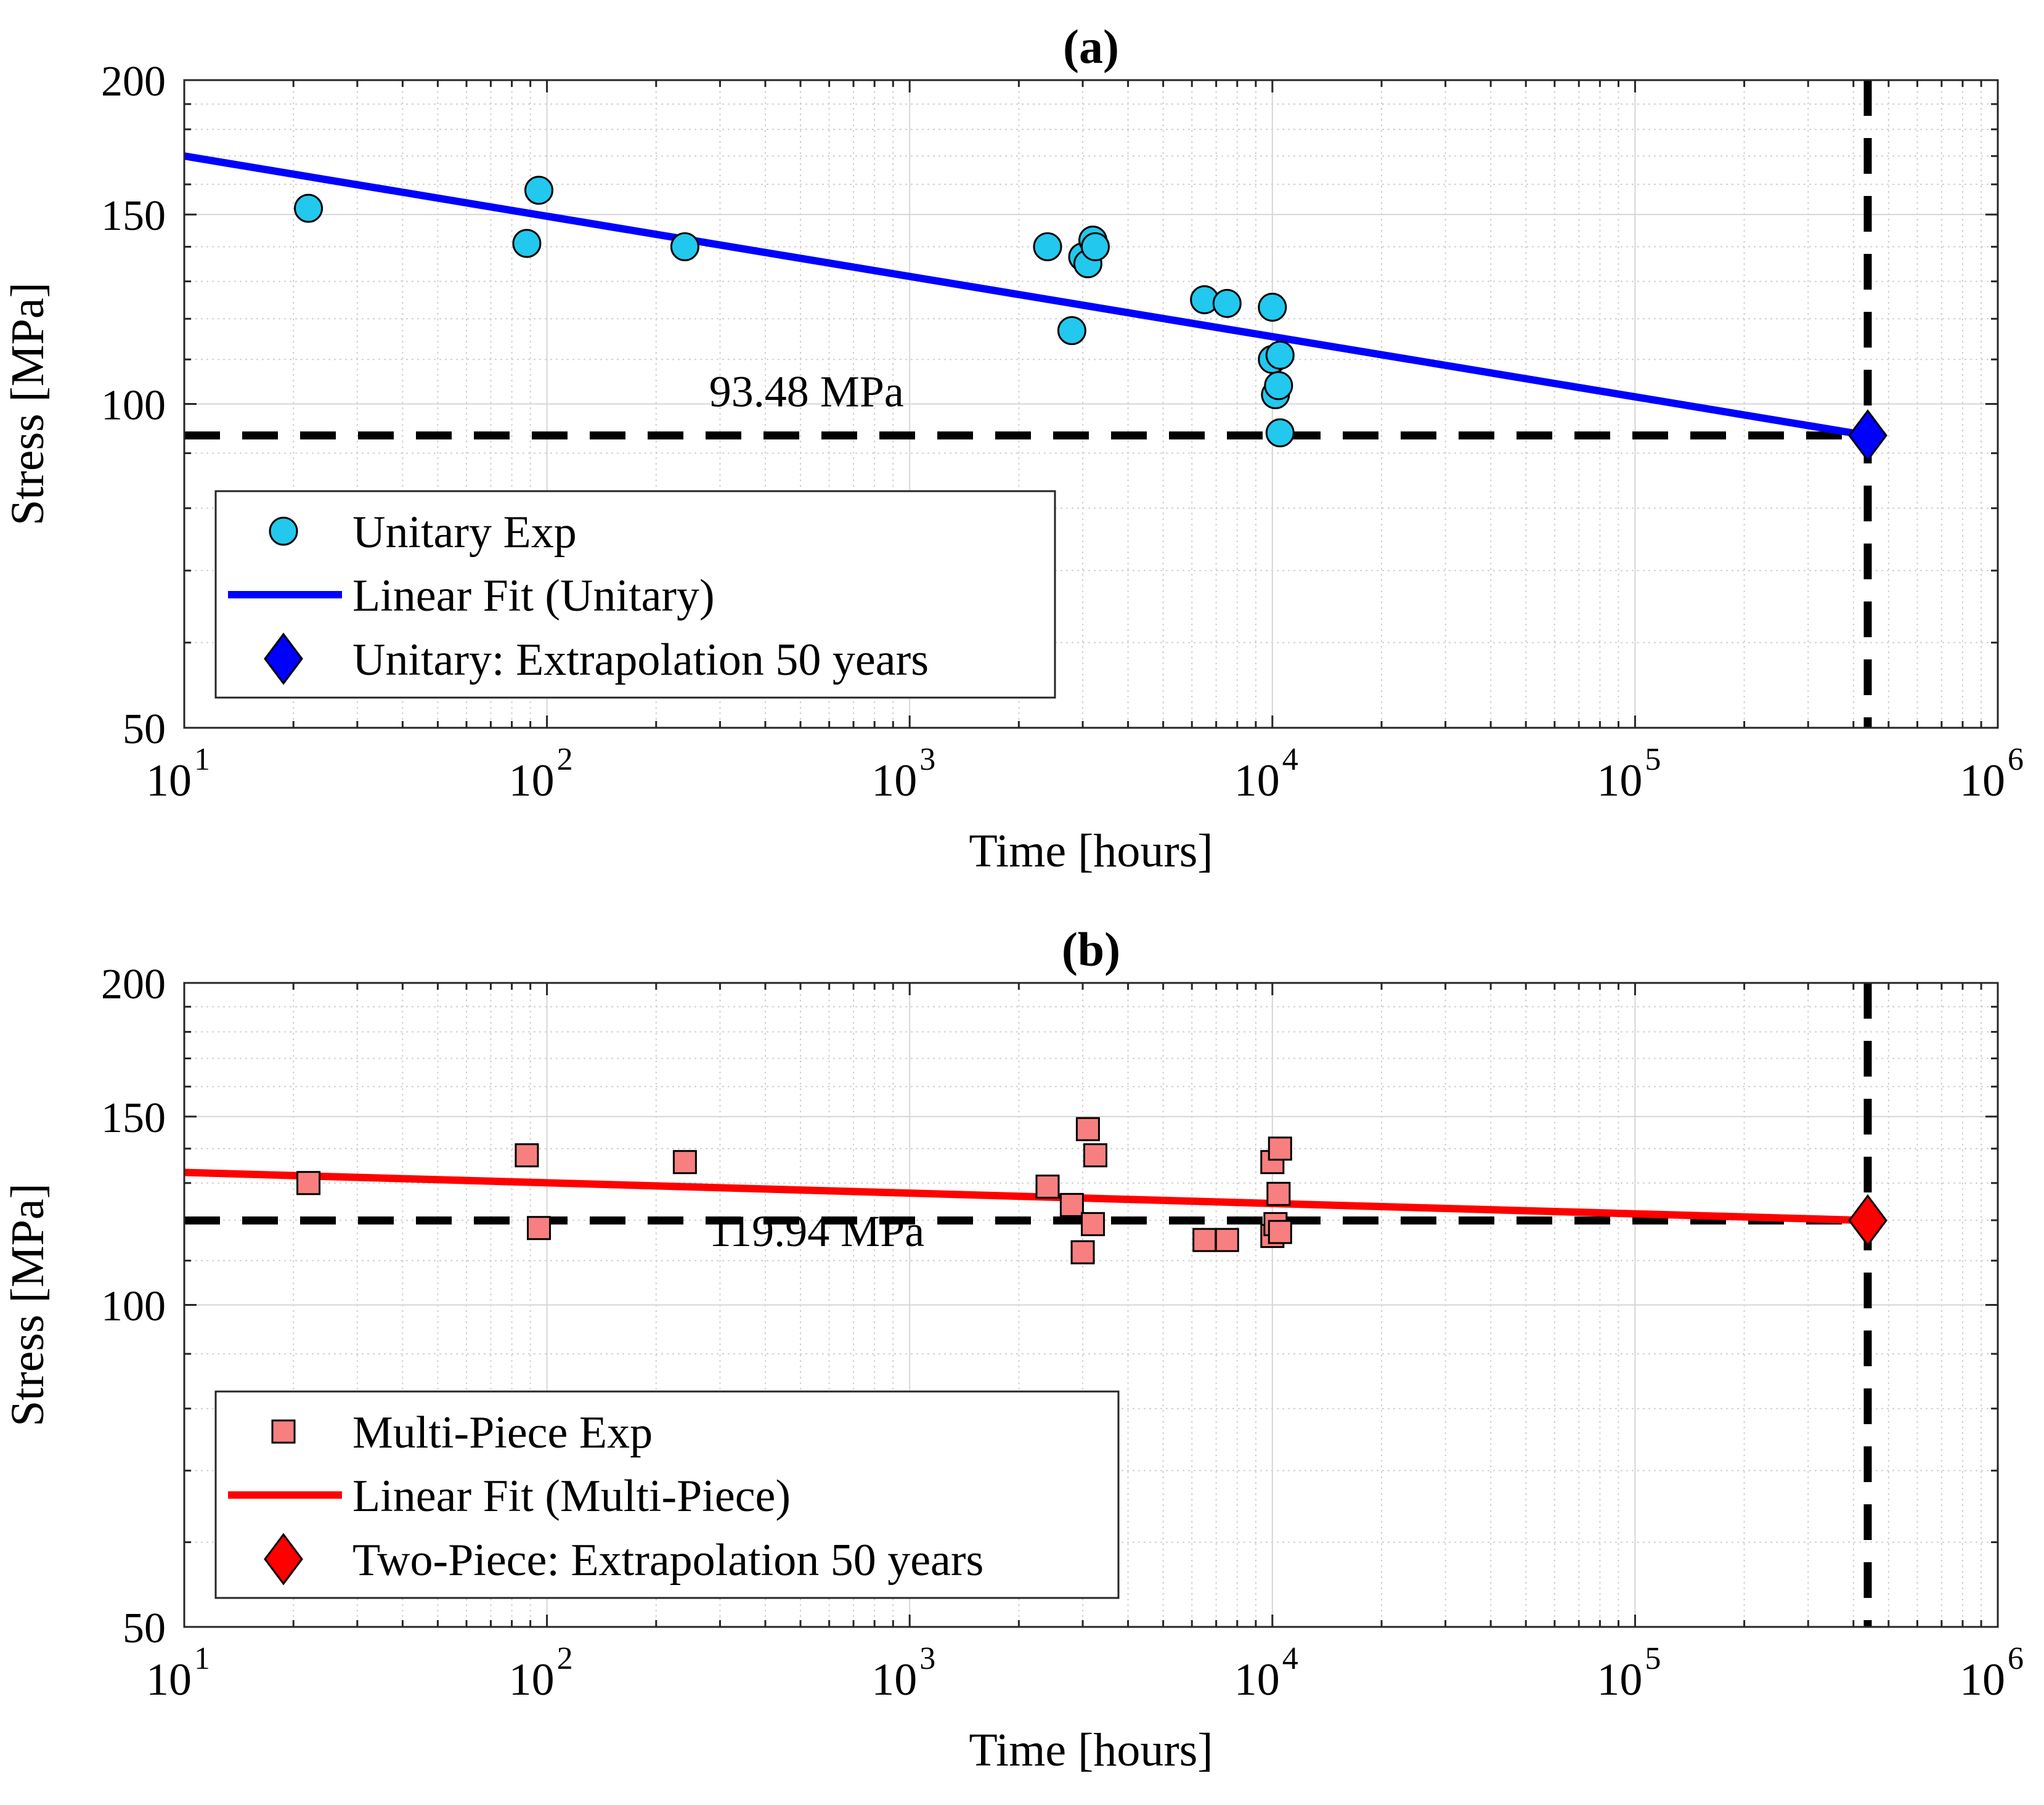 The width and height of the screenshot is (2044, 1805). I want to click on legend-label-extrapolation: Unitary: Extrapolation 50 years, so click(641, 660).